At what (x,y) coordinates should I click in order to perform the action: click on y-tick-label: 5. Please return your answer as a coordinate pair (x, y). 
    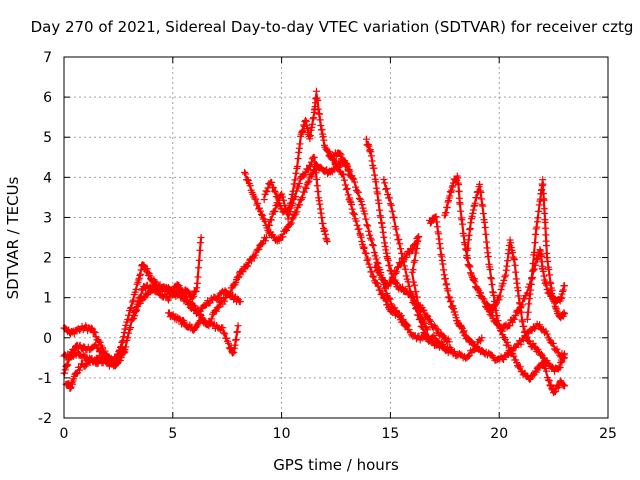
    Looking at the image, I should click on (47, 138).